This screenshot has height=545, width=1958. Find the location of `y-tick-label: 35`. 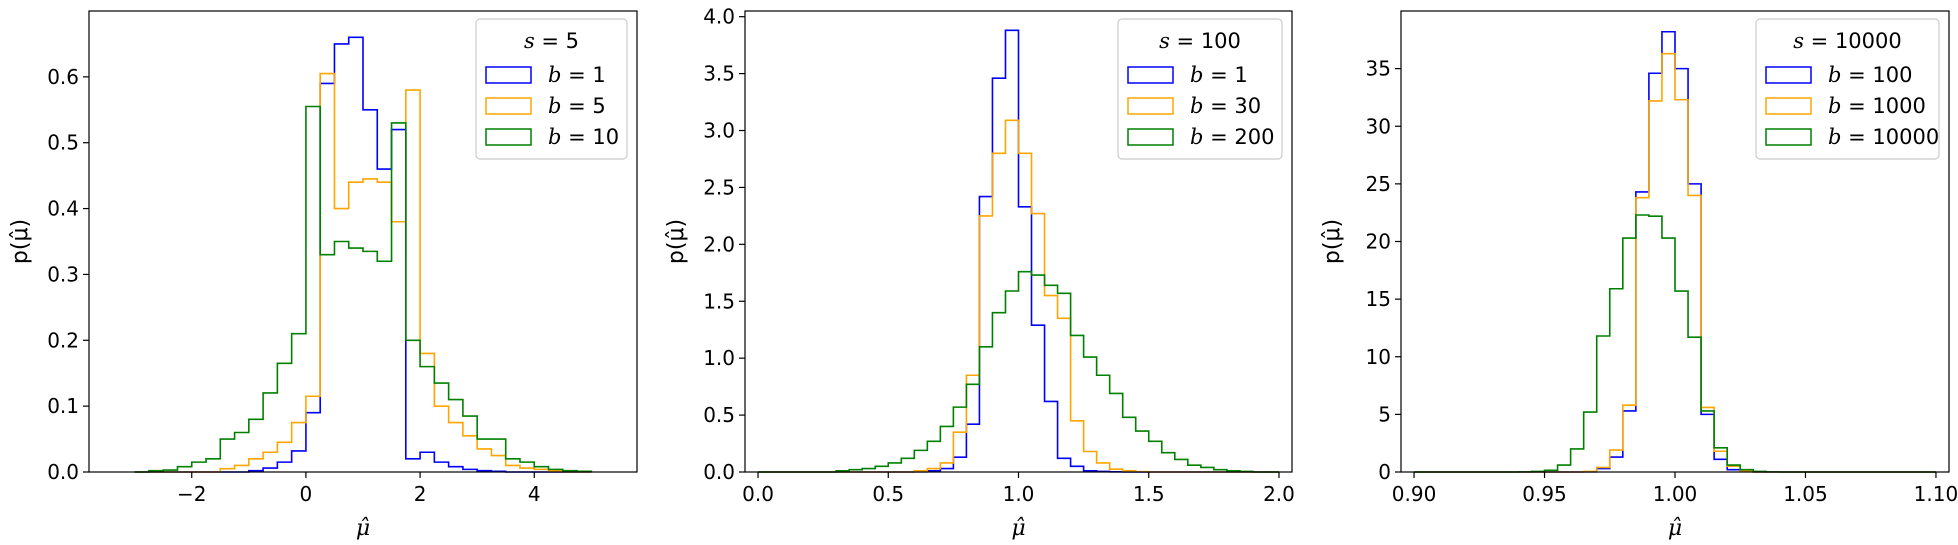

y-tick-label: 35 is located at coordinates (1378, 69).